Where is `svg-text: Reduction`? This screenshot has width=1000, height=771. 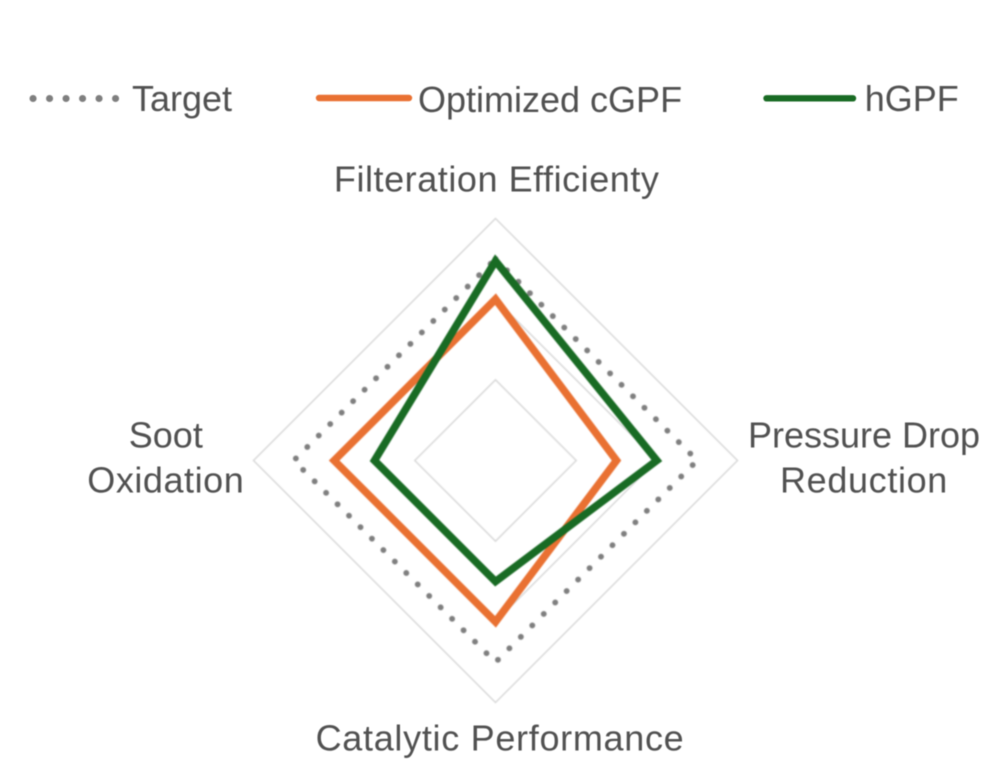
svg-text: Reduction is located at coordinates (864, 479).